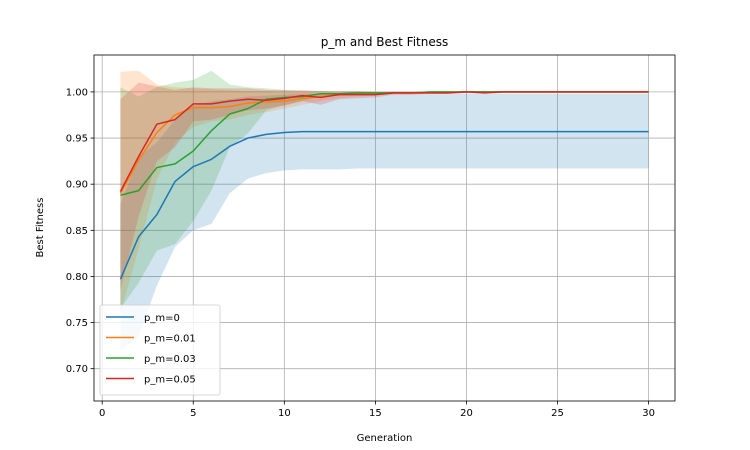  I want to click on y-axis-label: Best Fitness, so click(40, 228).